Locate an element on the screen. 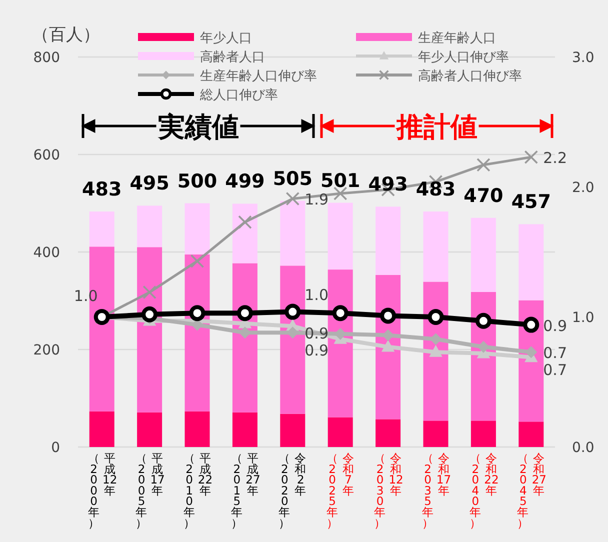 The image size is (608, 542). total-label: 495 is located at coordinates (150, 183).